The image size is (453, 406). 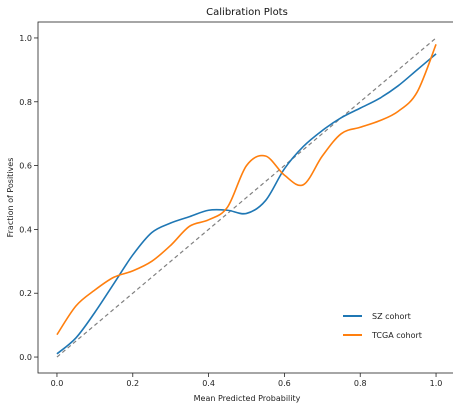 What do you see at coordinates (436, 383) in the screenshot?
I see `x-tick-label: 1.0` at bounding box center [436, 383].